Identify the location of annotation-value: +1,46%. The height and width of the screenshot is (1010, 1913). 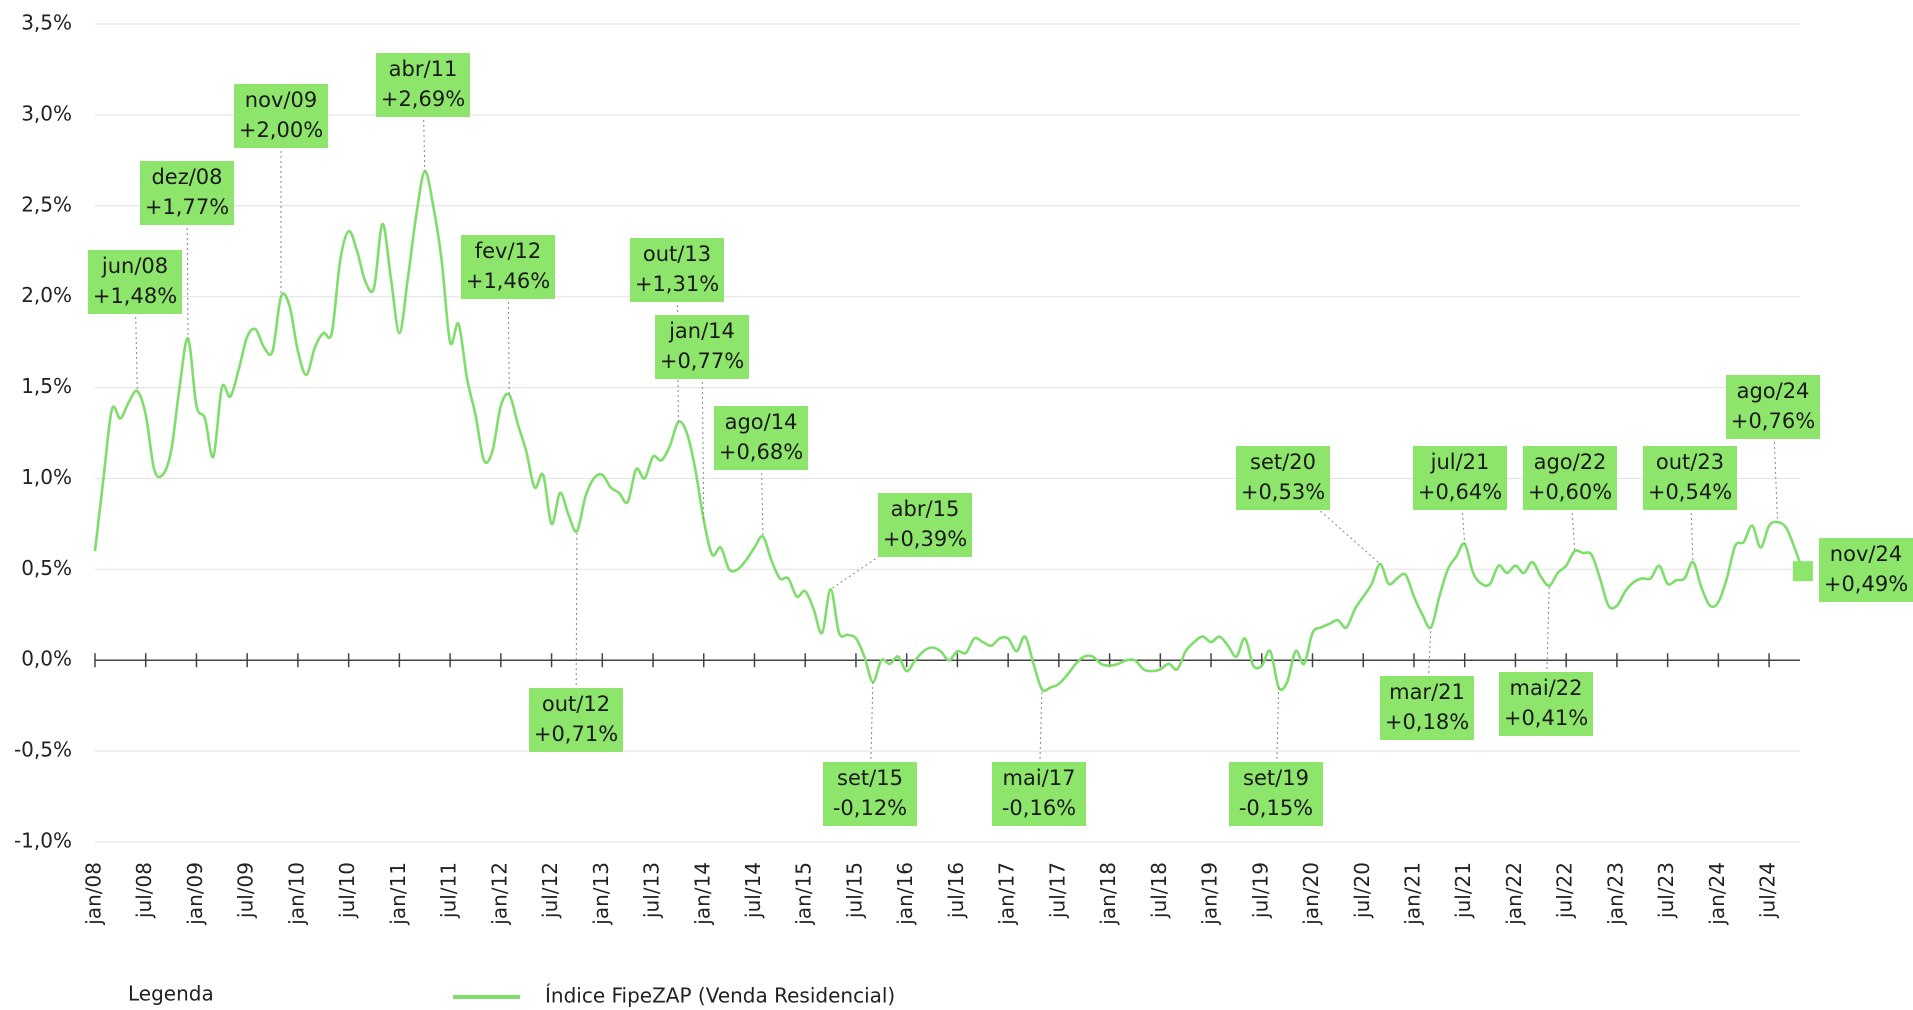
(508, 281).